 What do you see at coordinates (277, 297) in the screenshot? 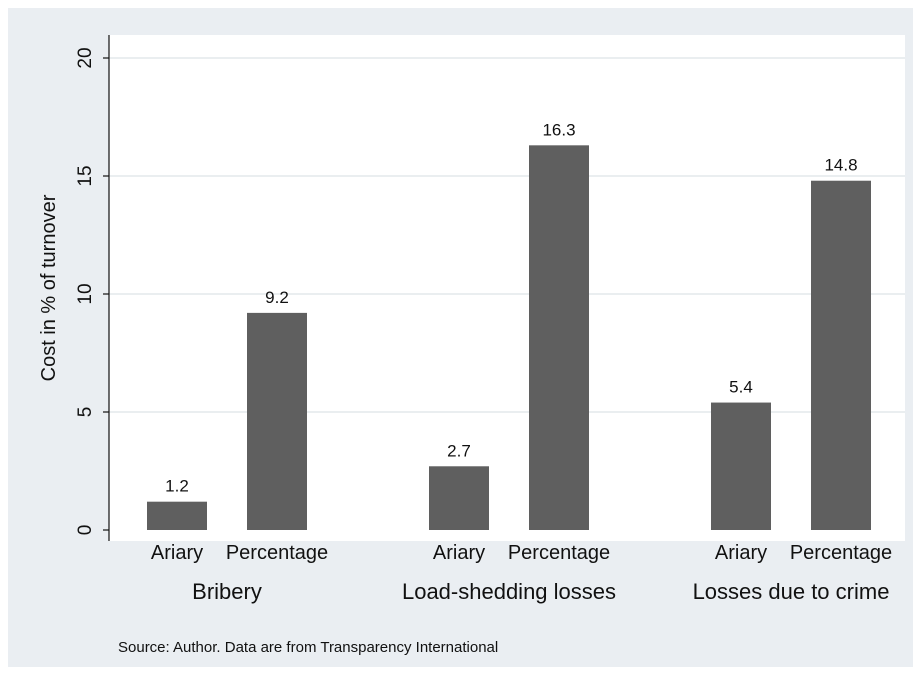
I see `bar-value-label: 9.2` at bounding box center [277, 297].